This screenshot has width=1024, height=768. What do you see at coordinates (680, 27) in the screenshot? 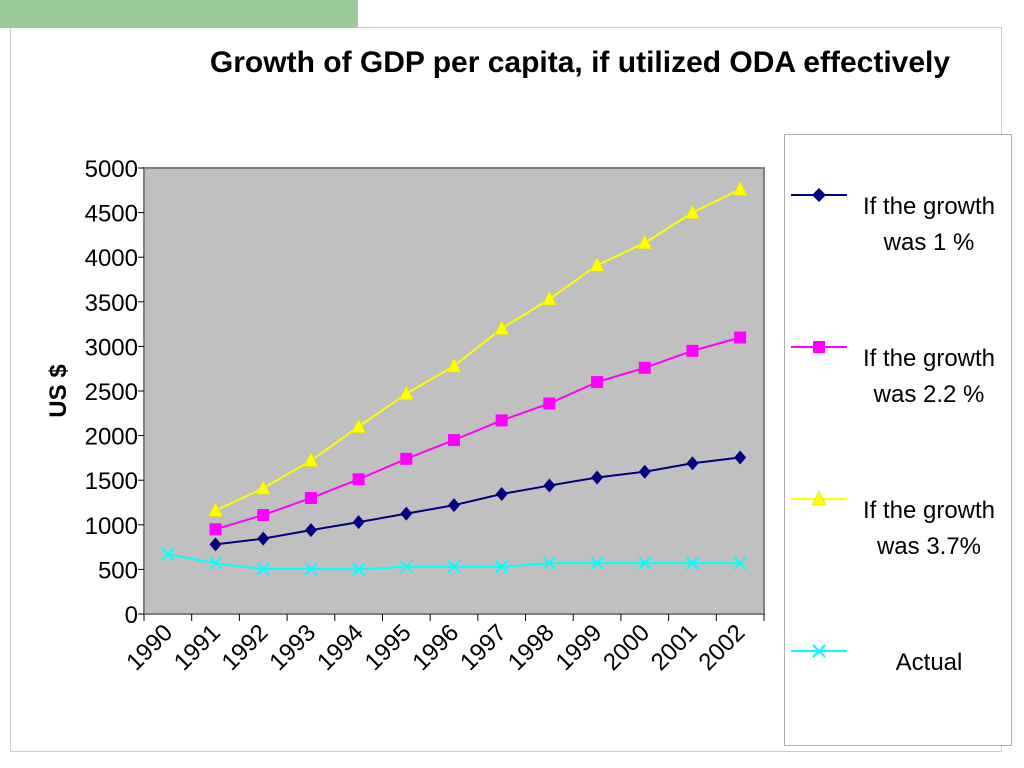
I see `slide-frame-top` at bounding box center [680, 27].